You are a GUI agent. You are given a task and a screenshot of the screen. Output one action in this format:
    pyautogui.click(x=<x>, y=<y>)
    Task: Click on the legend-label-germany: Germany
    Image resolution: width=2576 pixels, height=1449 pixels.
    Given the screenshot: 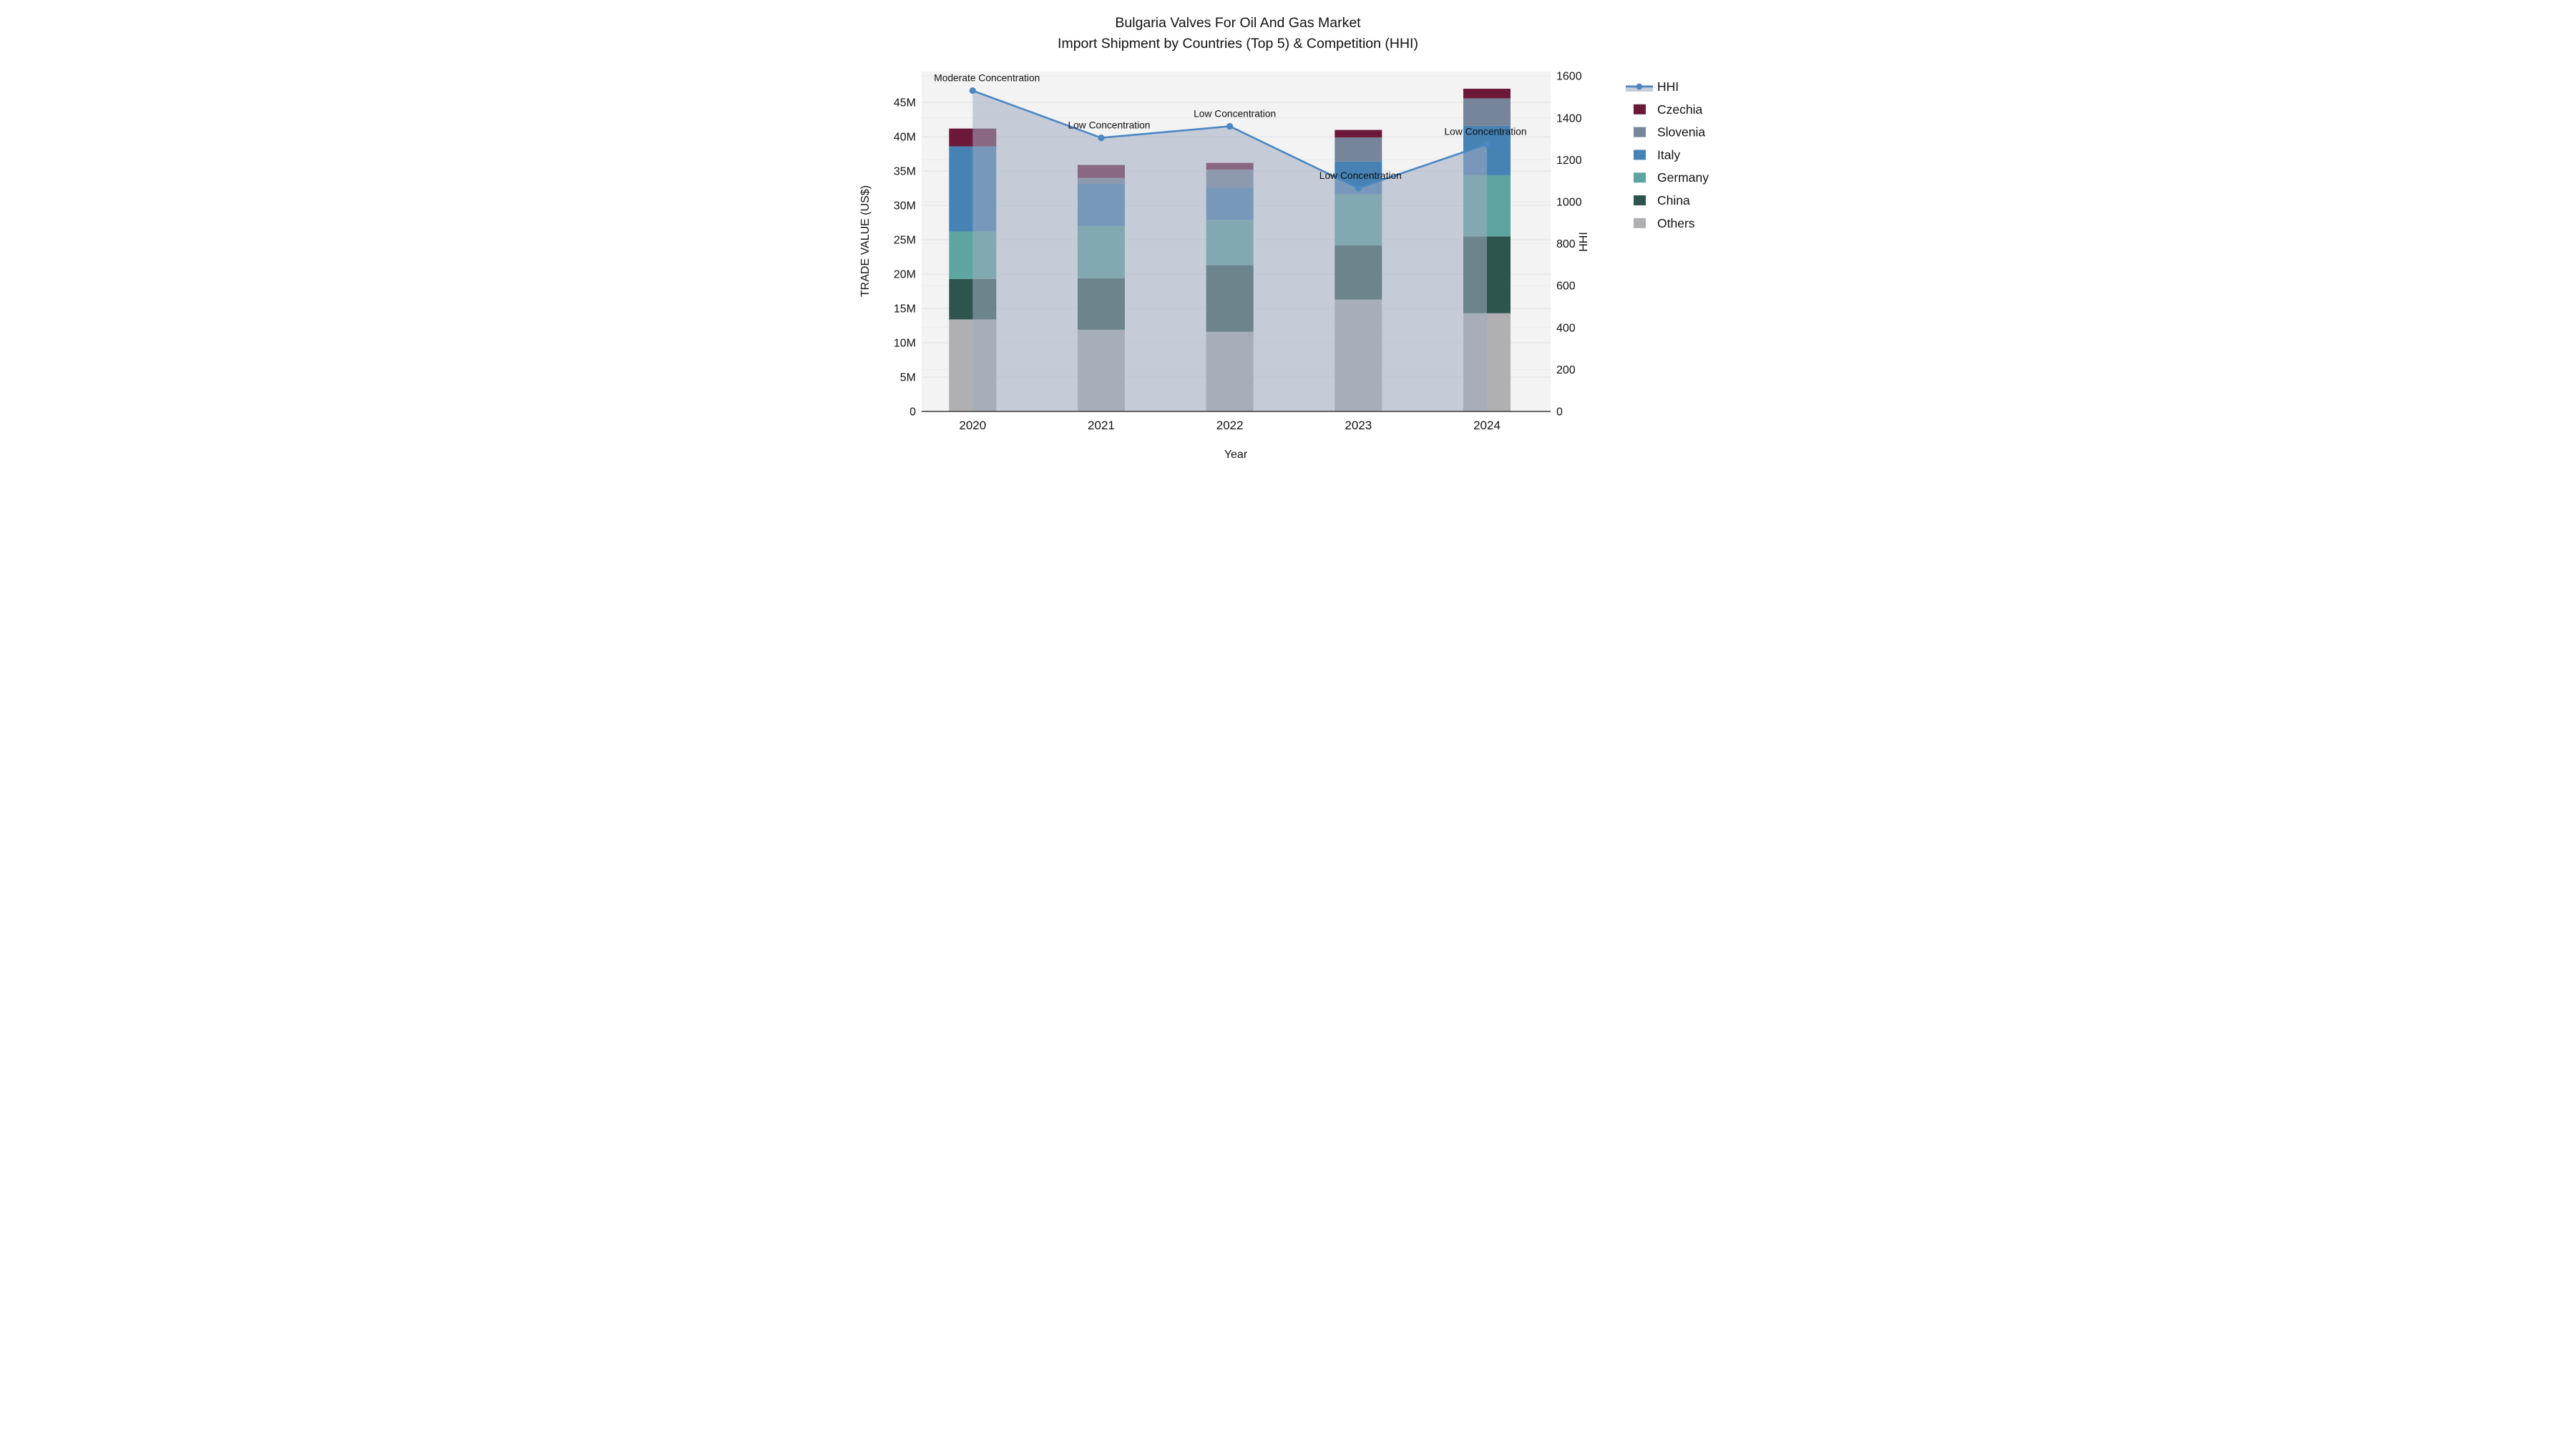 What is the action you would take?
    pyautogui.click(x=1683, y=177)
    